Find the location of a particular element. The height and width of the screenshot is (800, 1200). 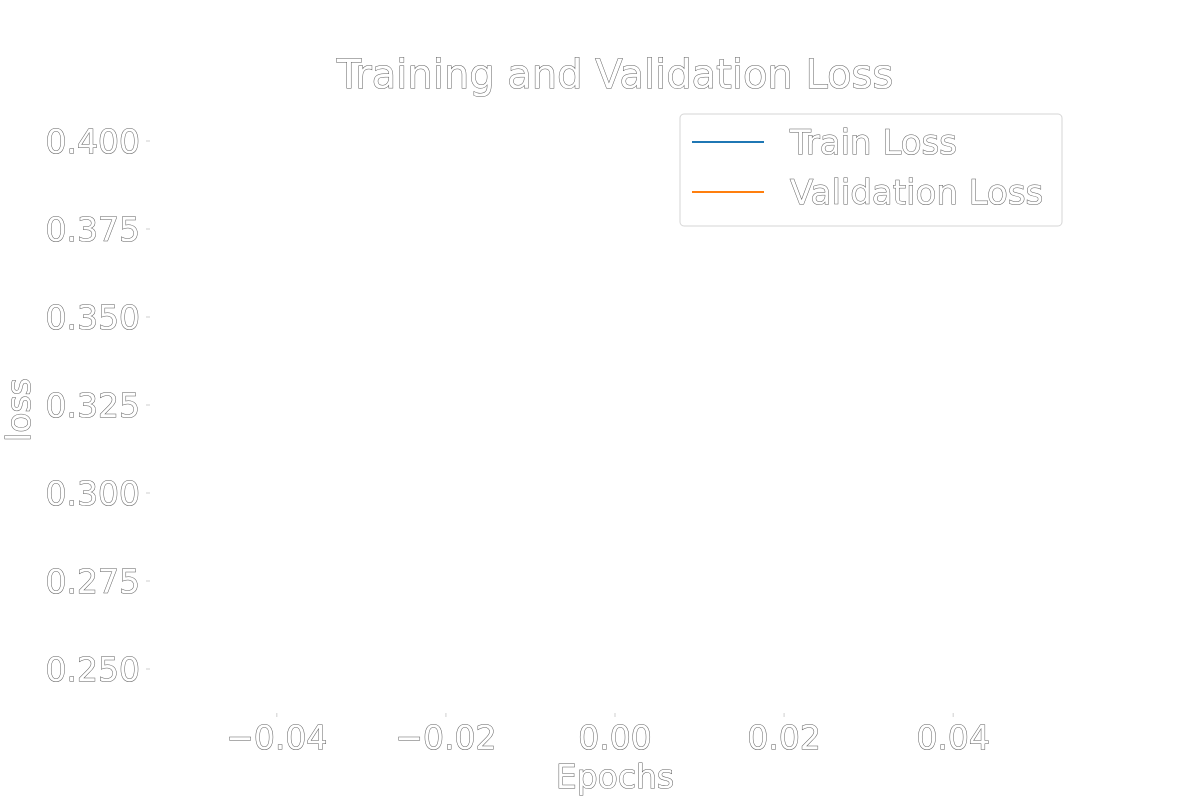

y-axis-ticks: 0.250 0.275 0.300 0.325 0.350 0.375 0.400 is located at coordinates (97, 406).